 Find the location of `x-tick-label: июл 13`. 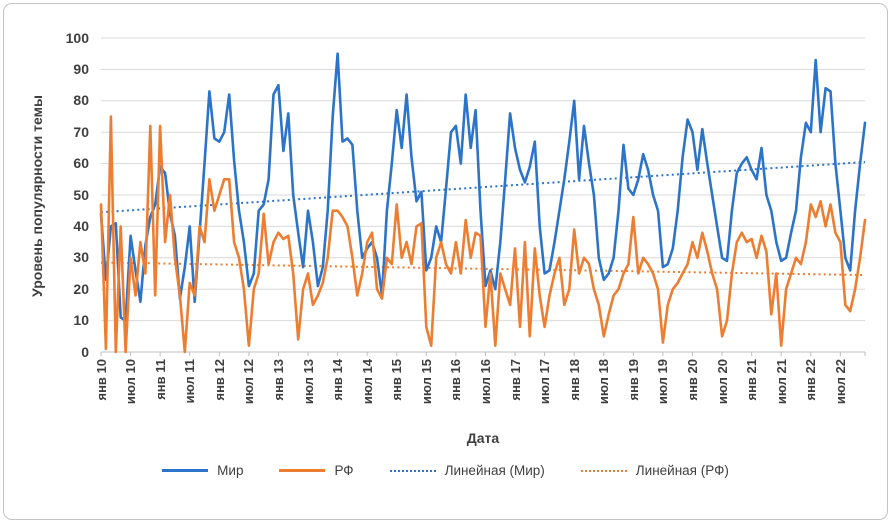

x-tick-label: июл 13 is located at coordinates (308, 382).